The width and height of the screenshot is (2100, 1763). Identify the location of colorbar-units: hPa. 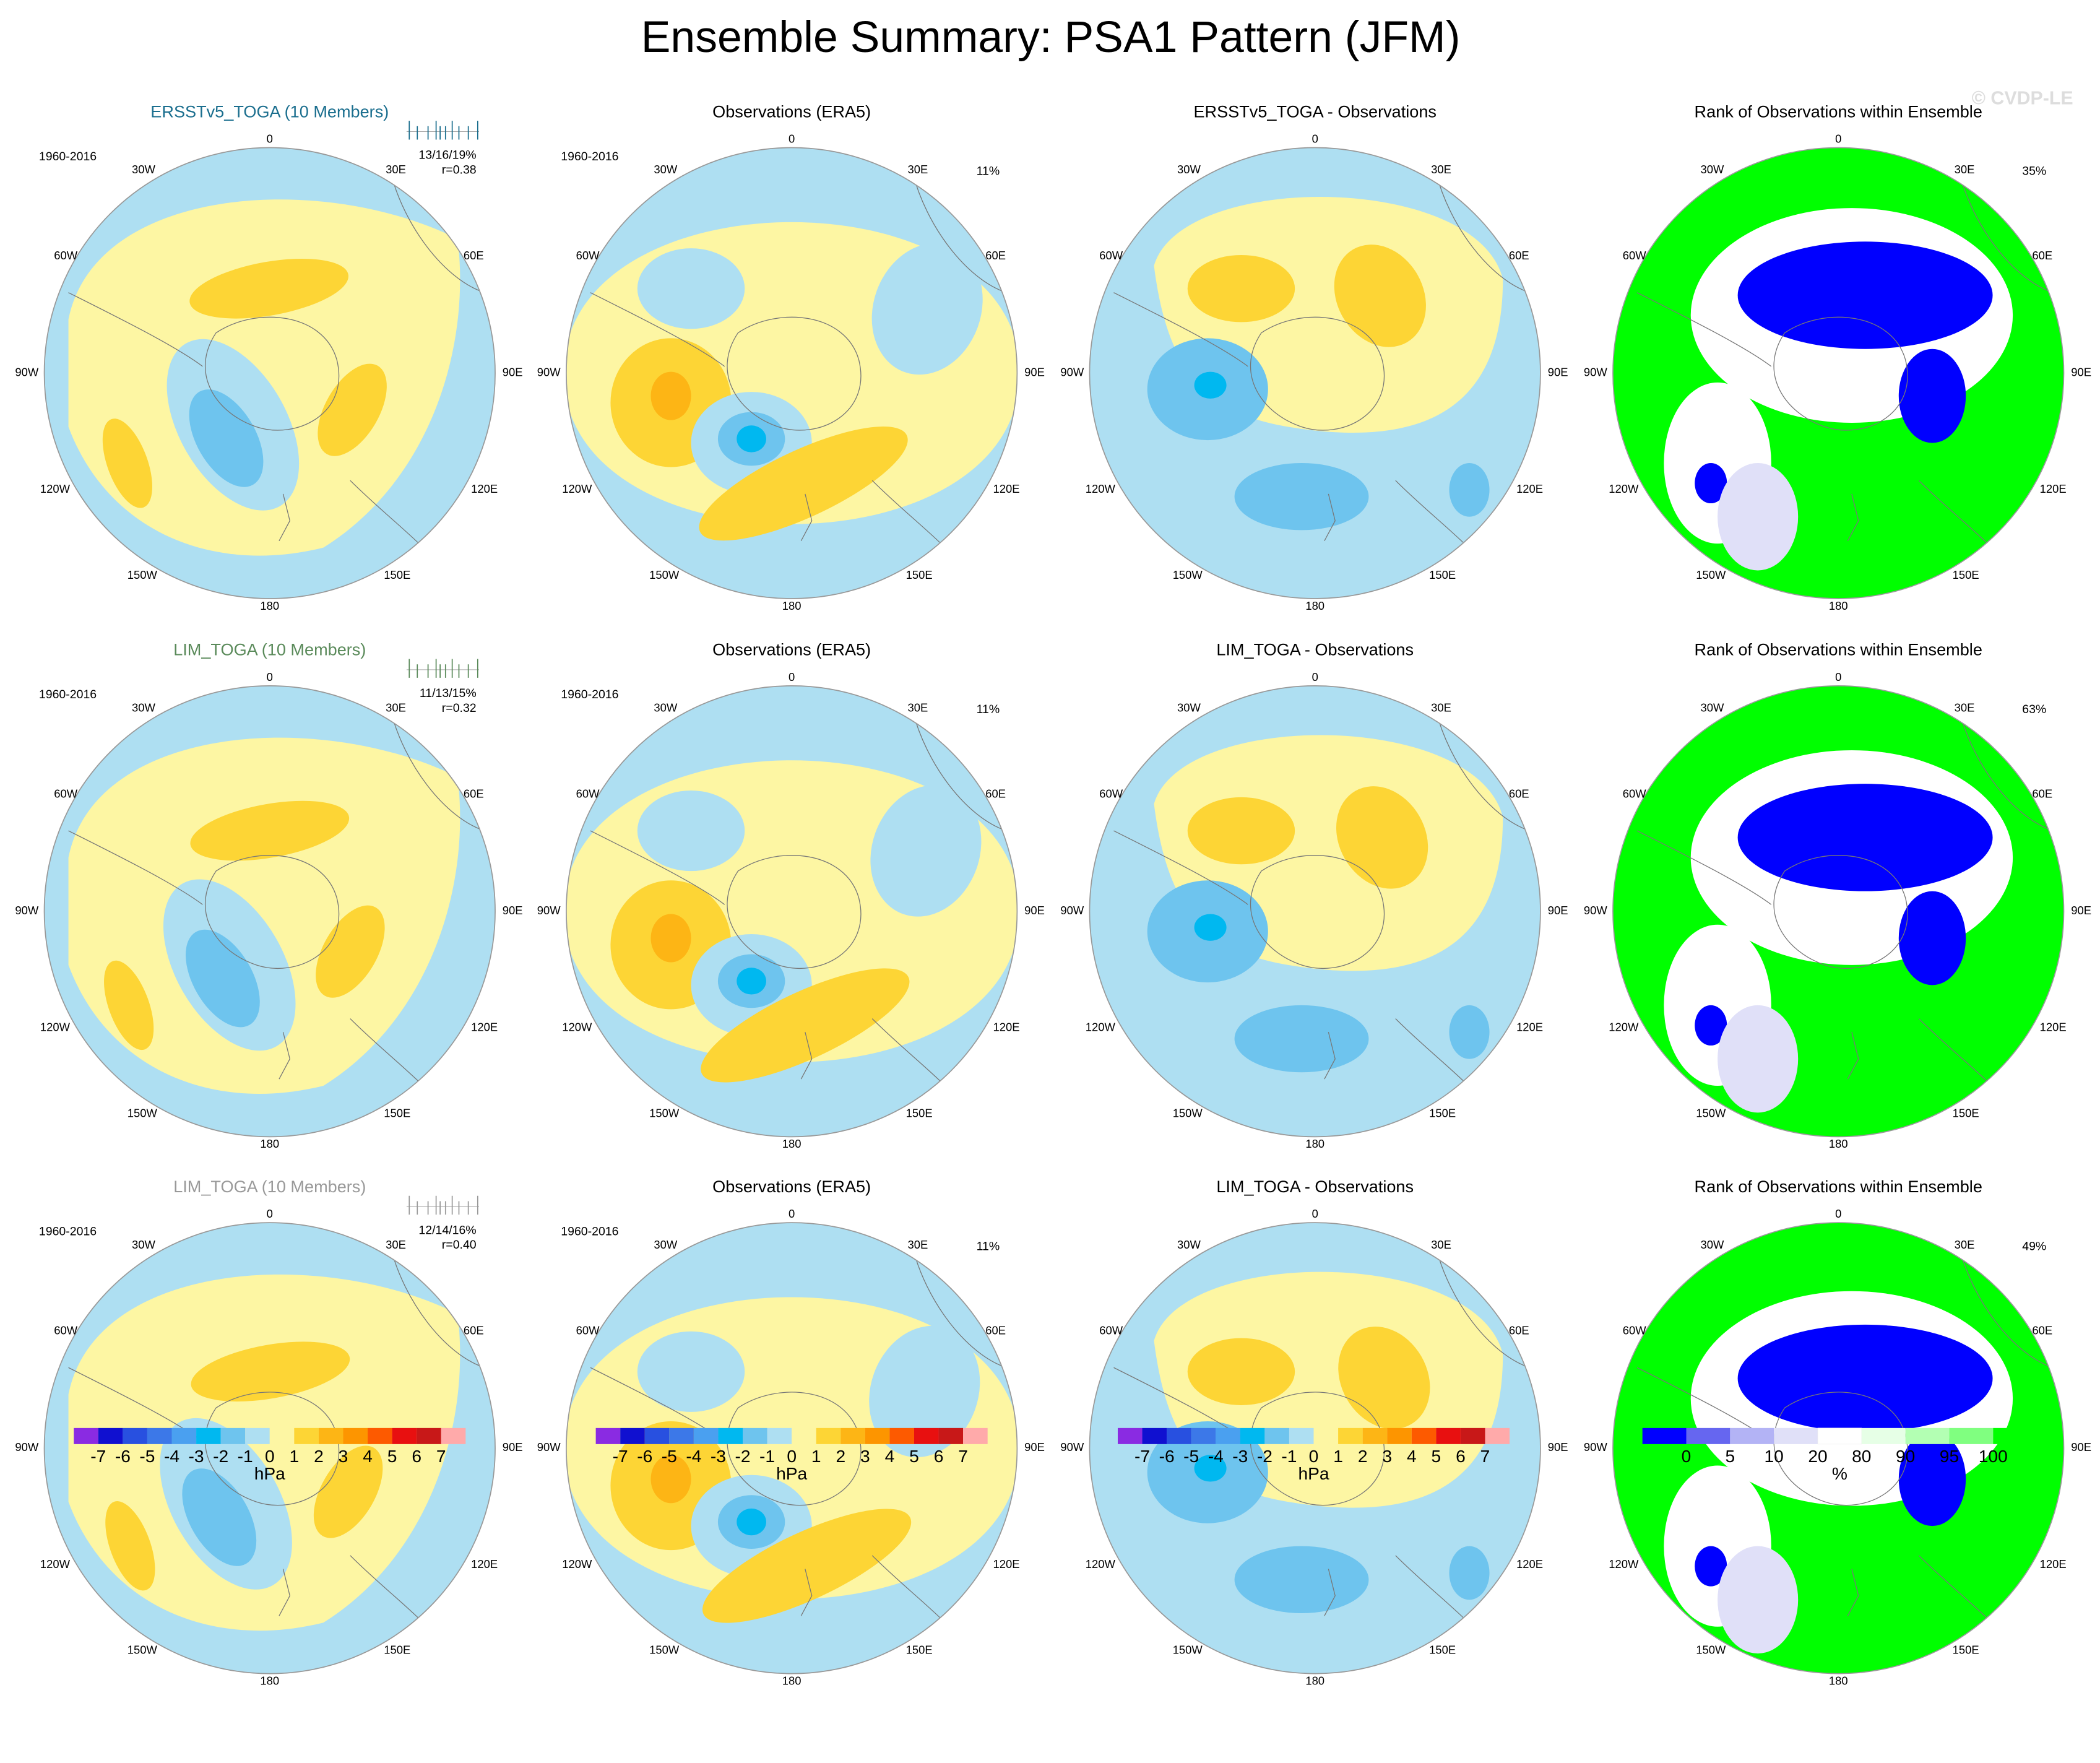
(1313, 1473).